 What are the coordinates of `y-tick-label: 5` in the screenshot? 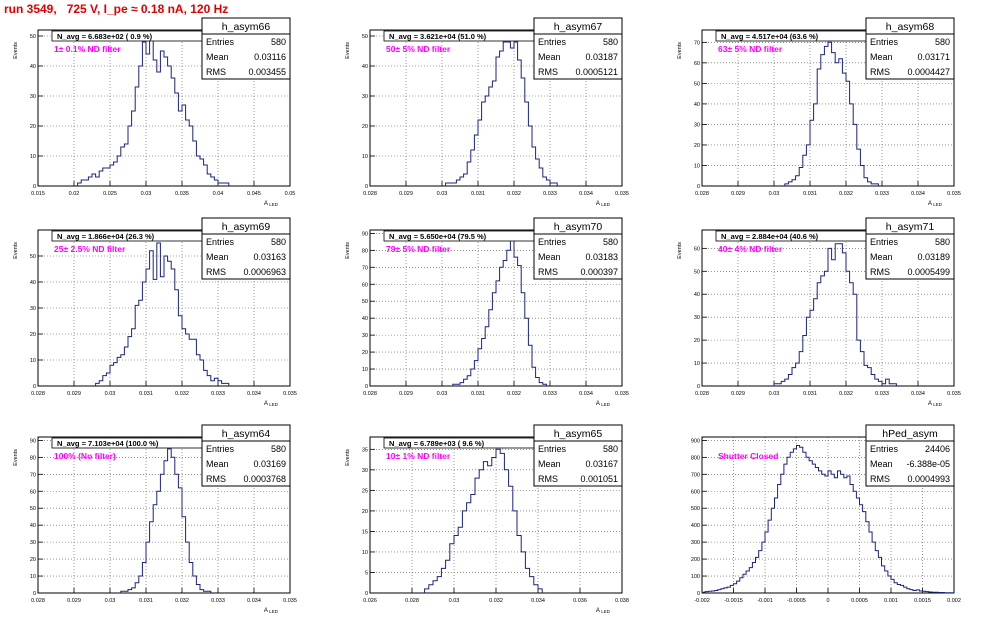 It's located at (366, 573).